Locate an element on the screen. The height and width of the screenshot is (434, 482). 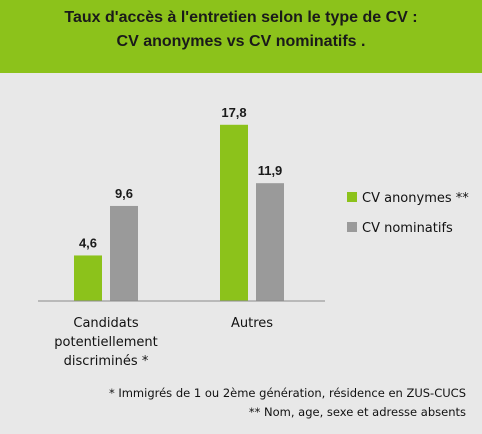
legend-label-nominatifs: CV nominatifs is located at coordinates (407, 228).